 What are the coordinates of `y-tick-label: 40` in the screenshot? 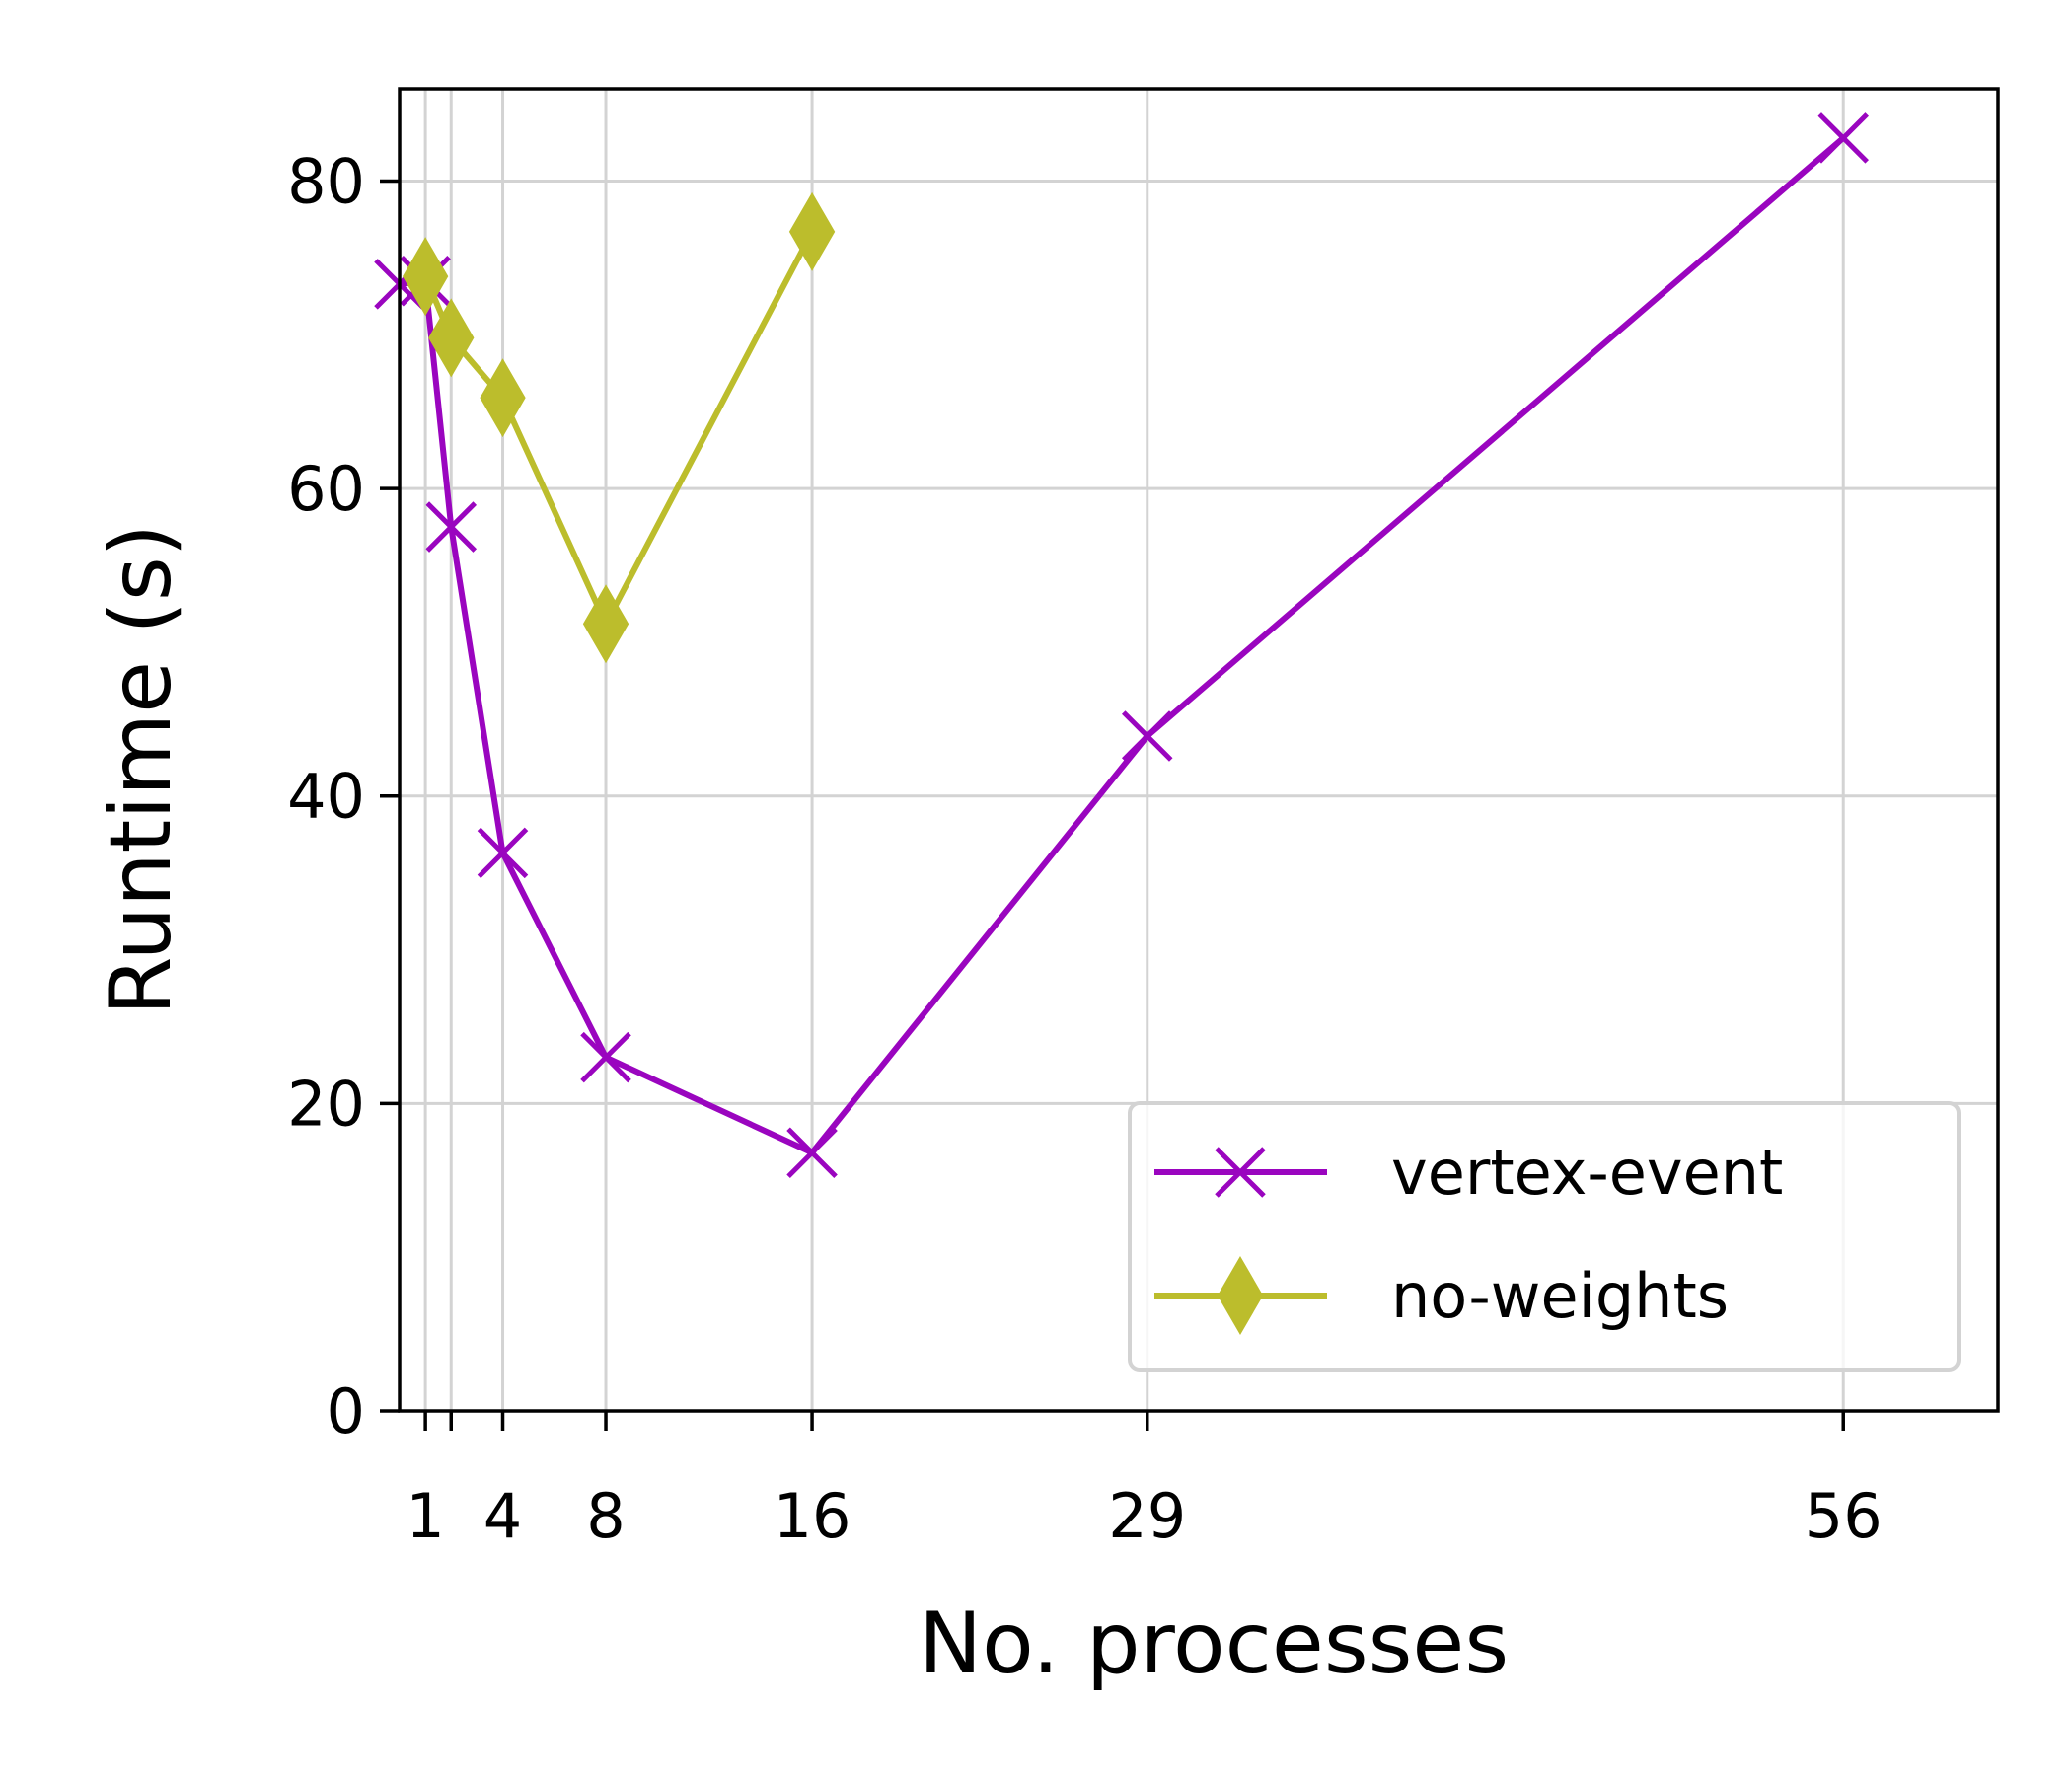 It's located at (326, 797).